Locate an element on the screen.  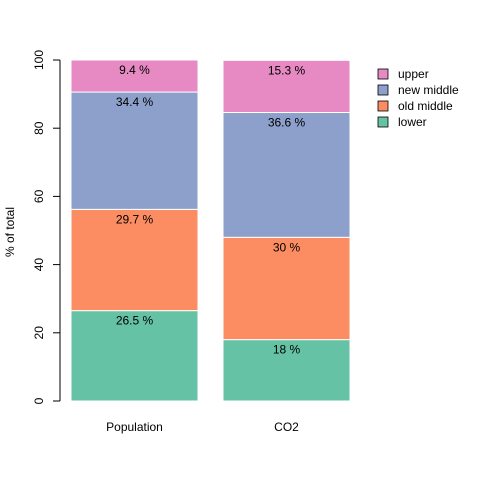
x-axis-labels: Population CO2 is located at coordinates (202, 427).